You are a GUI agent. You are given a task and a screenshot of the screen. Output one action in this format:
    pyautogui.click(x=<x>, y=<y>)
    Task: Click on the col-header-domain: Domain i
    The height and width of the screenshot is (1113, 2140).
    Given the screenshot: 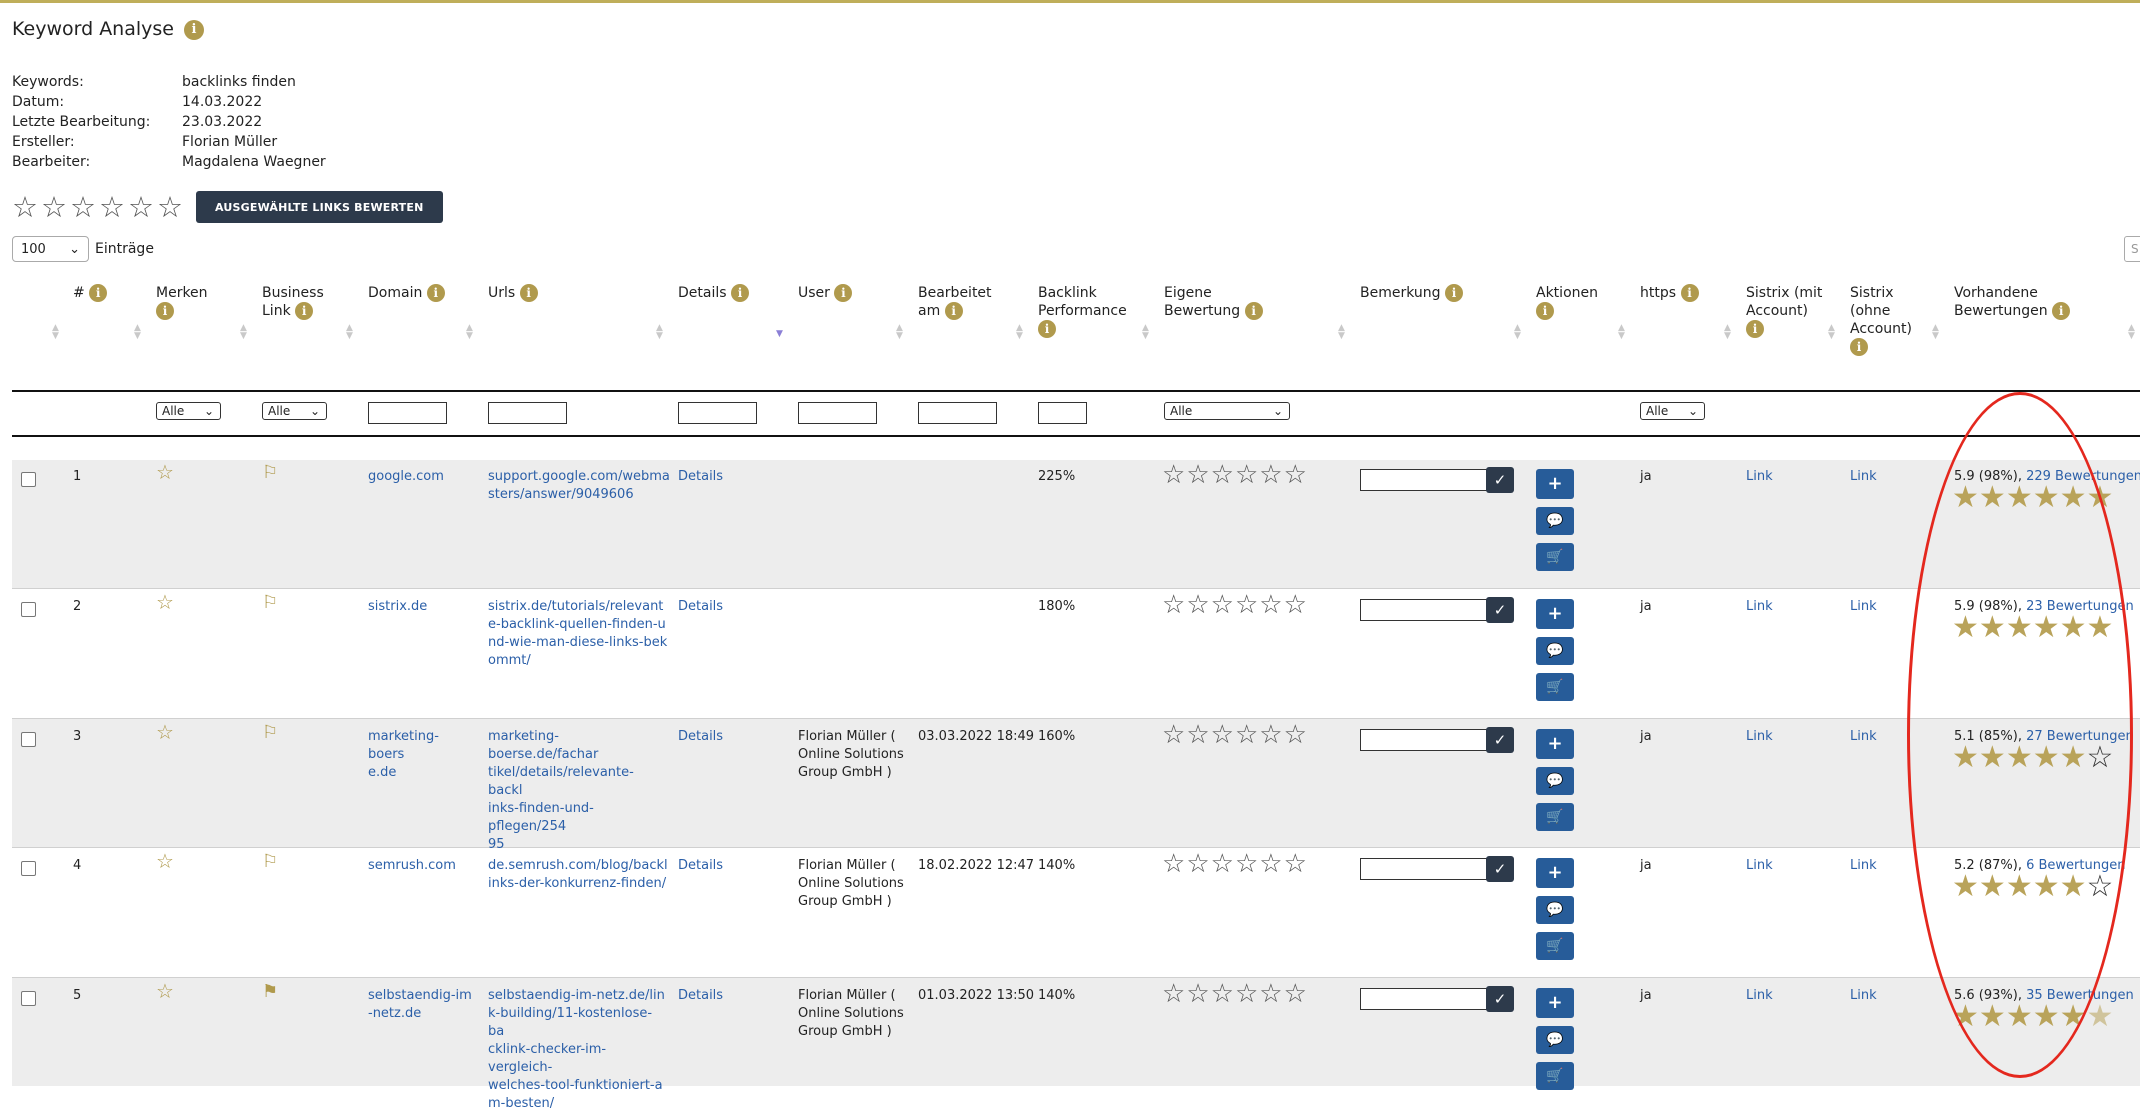 What is the action you would take?
    pyautogui.click(x=406, y=293)
    